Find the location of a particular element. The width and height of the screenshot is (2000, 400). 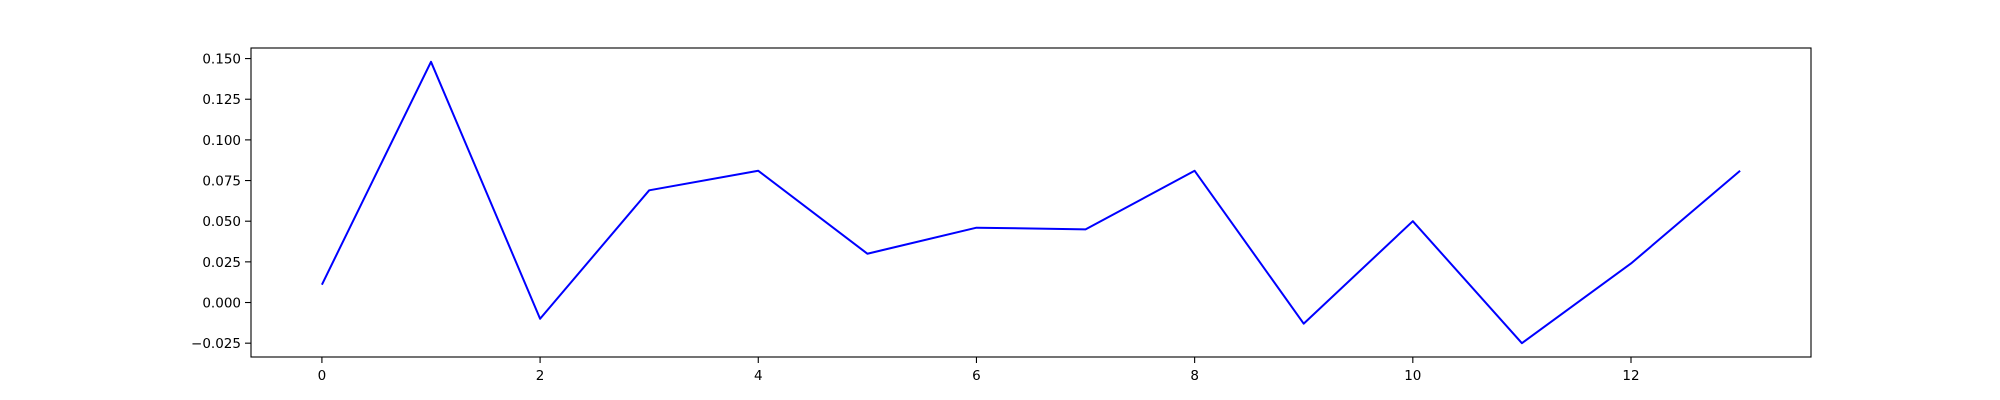

x-tick-label: 8 is located at coordinates (1194, 376).